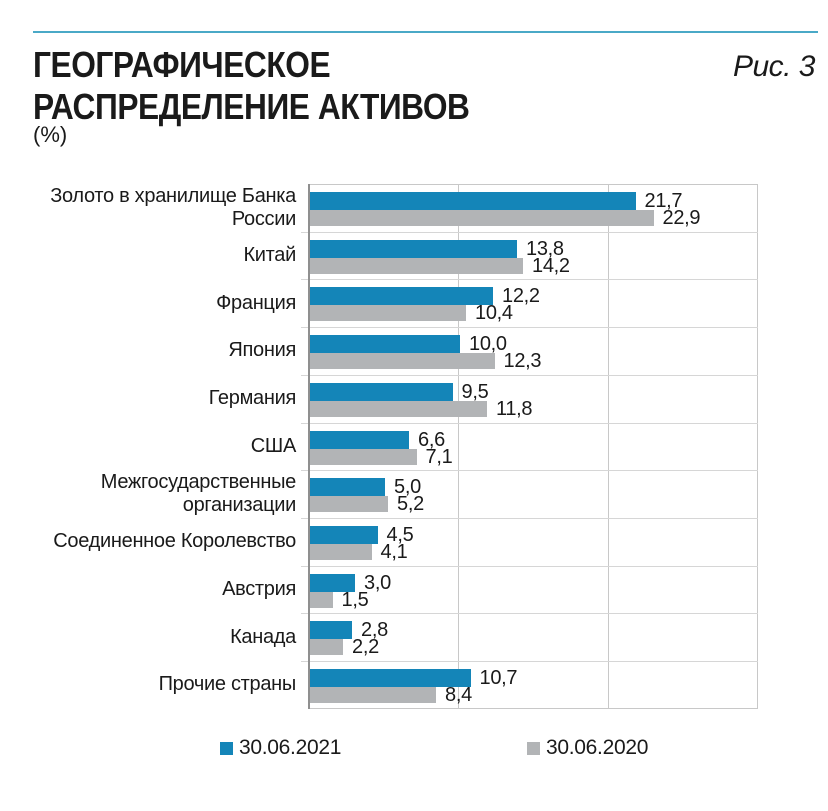 The width and height of the screenshot is (828, 811). I want to click on value-label-2020: 7,1, so click(439, 456).